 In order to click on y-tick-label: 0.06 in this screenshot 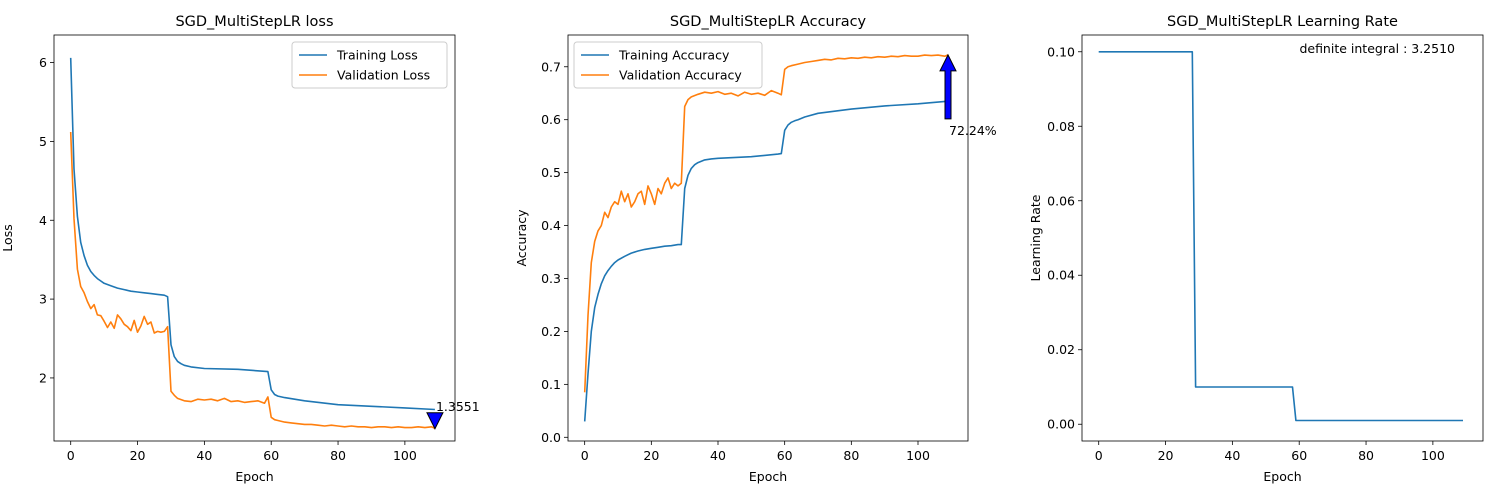, I will do `click(1061, 200)`.